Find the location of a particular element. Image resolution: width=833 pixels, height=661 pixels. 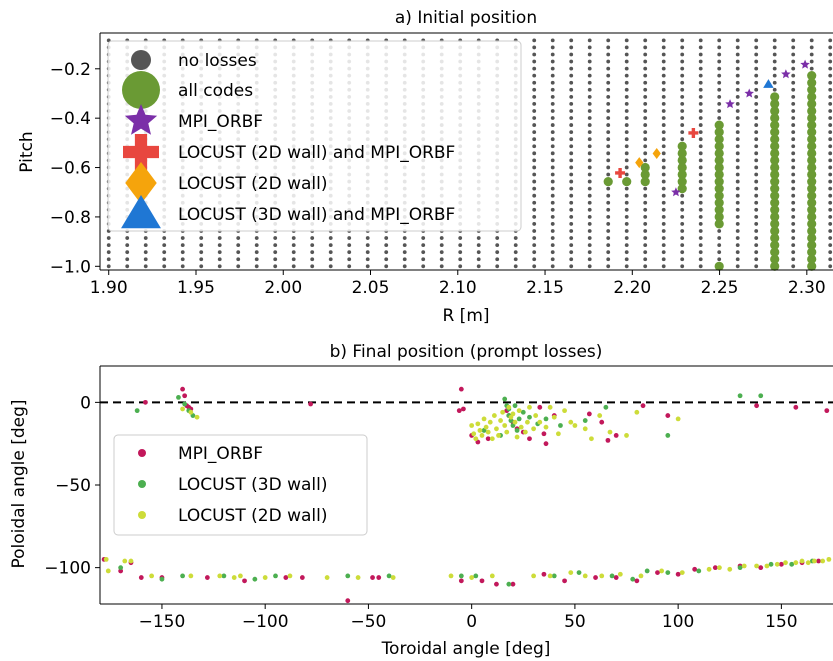

chart-title-final-position: b) Final position (prompt losses) is located at coordinates (466, 352).